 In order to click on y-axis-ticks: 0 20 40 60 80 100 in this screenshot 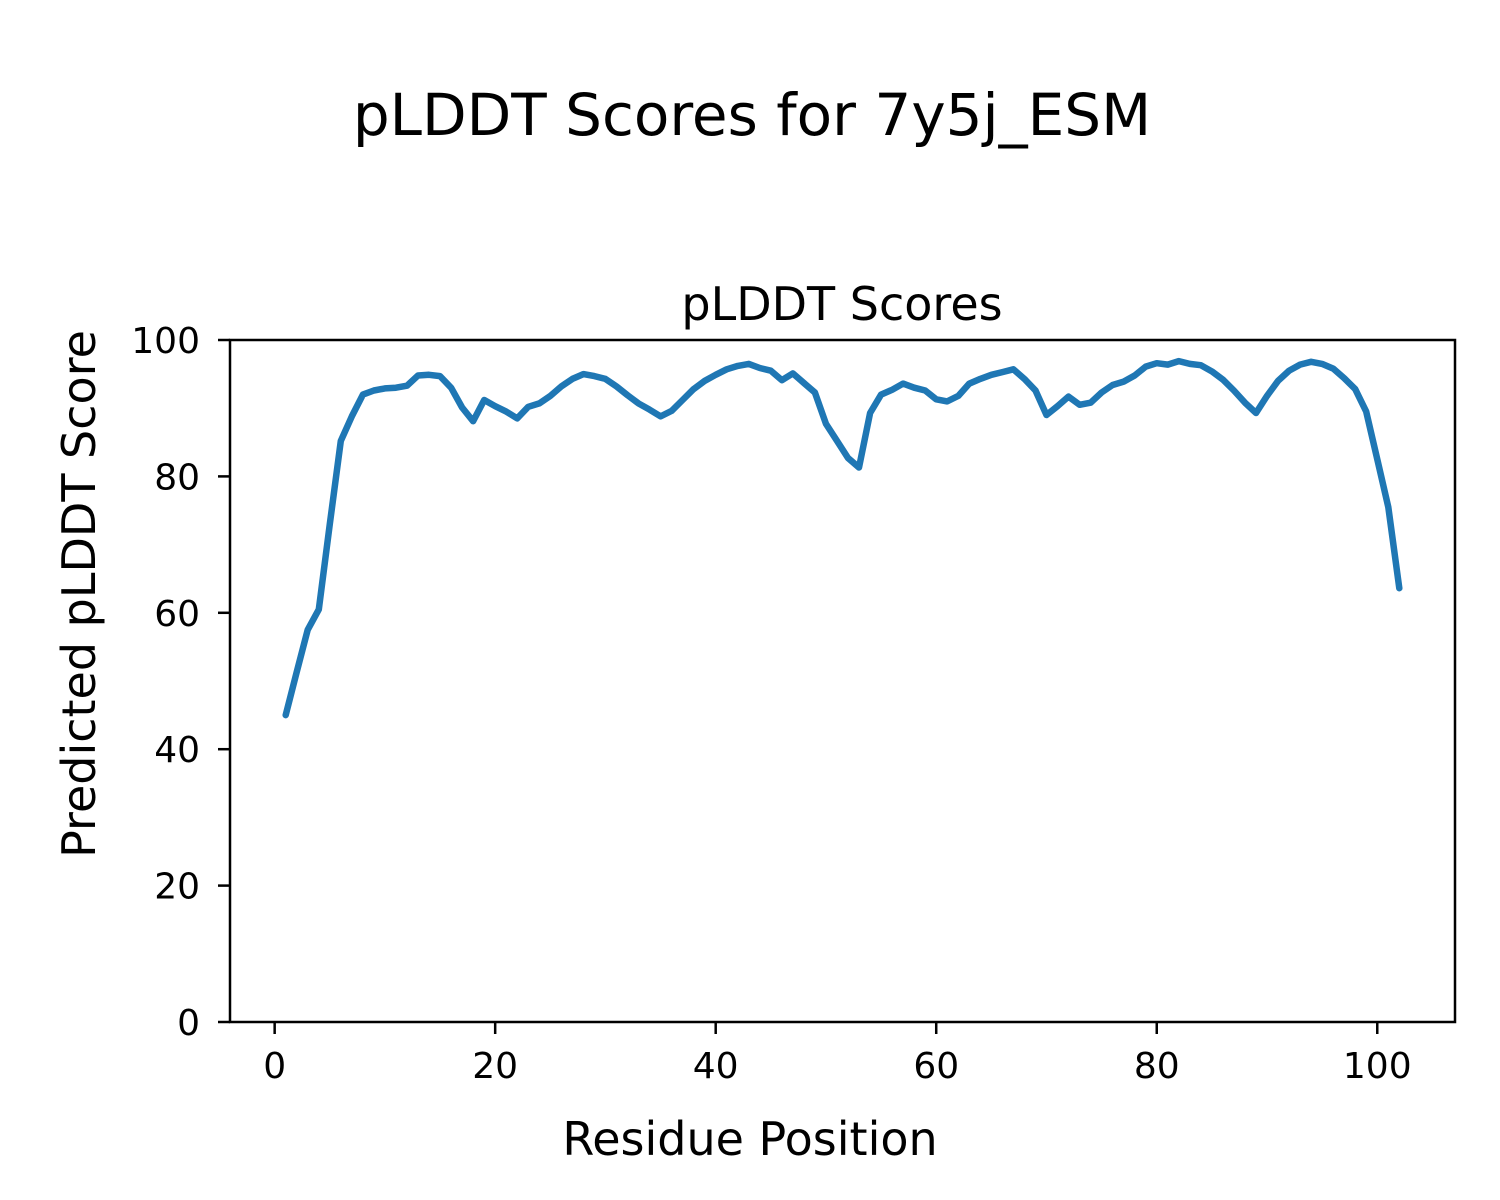, I will do `click(180, 682)`.